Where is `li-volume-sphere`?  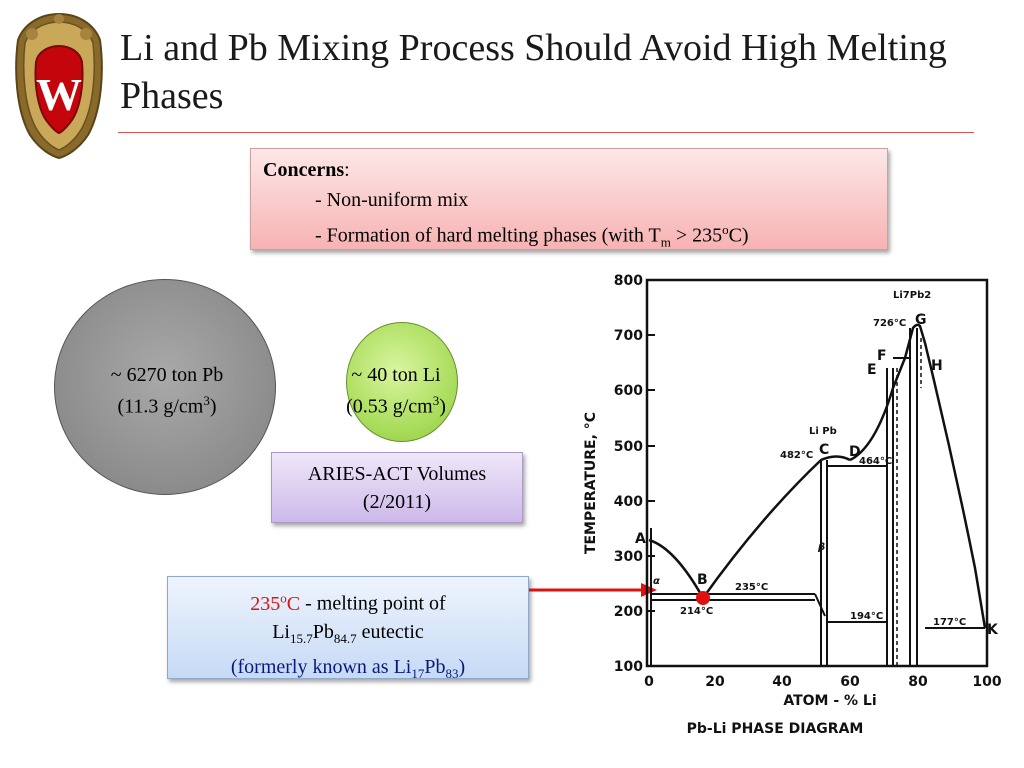 li-volume-sphere is located at coordinates (402, 382).